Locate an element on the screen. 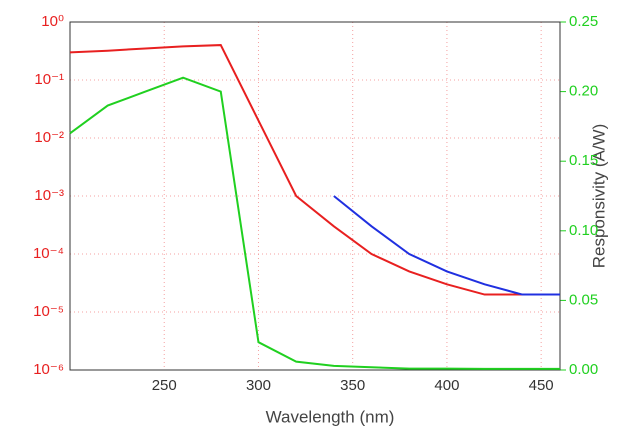 This screenshot has height=440, width=625. series-line is located at coordinates (446, 245).